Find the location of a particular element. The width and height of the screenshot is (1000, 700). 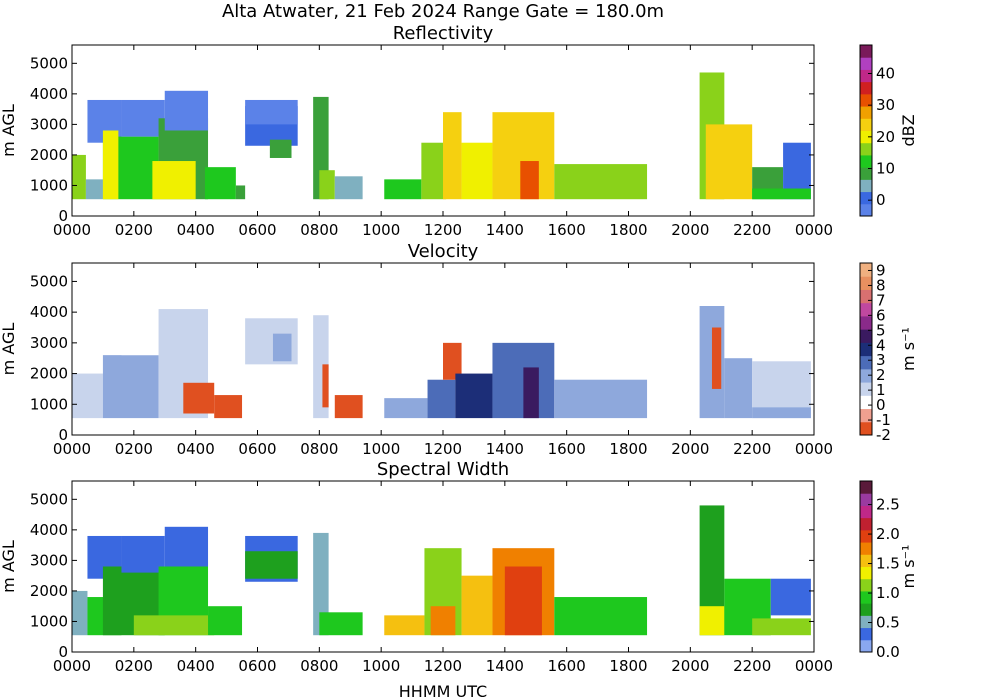

x-tick-label: 1800 is located at coordinates (628, 449).